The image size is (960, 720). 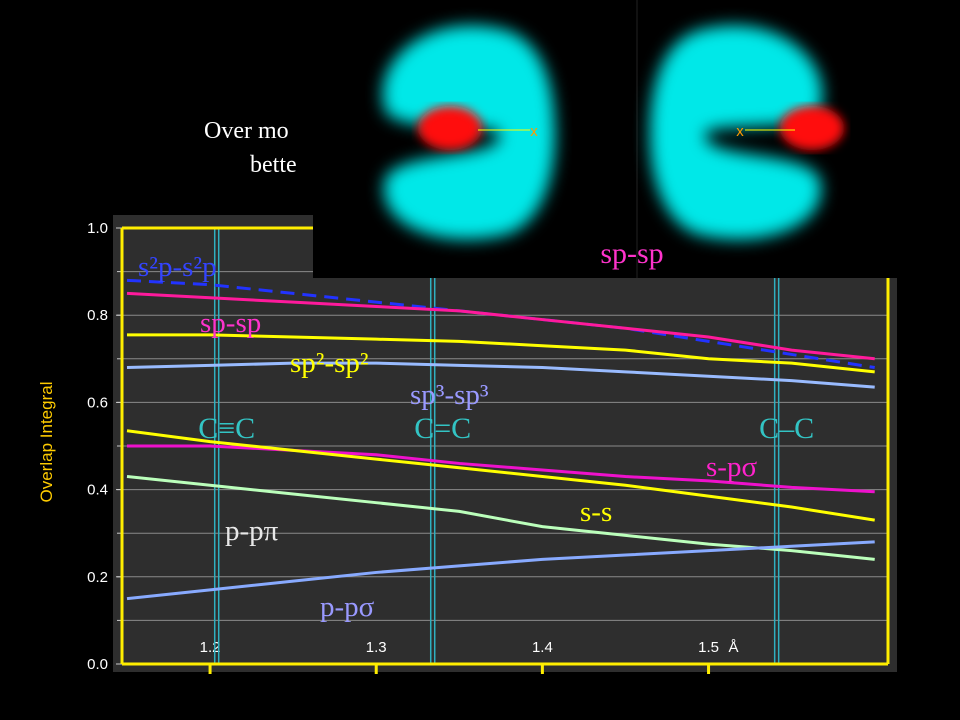 I want to click on series-label: sp-sp, so click(x=230, y=323).